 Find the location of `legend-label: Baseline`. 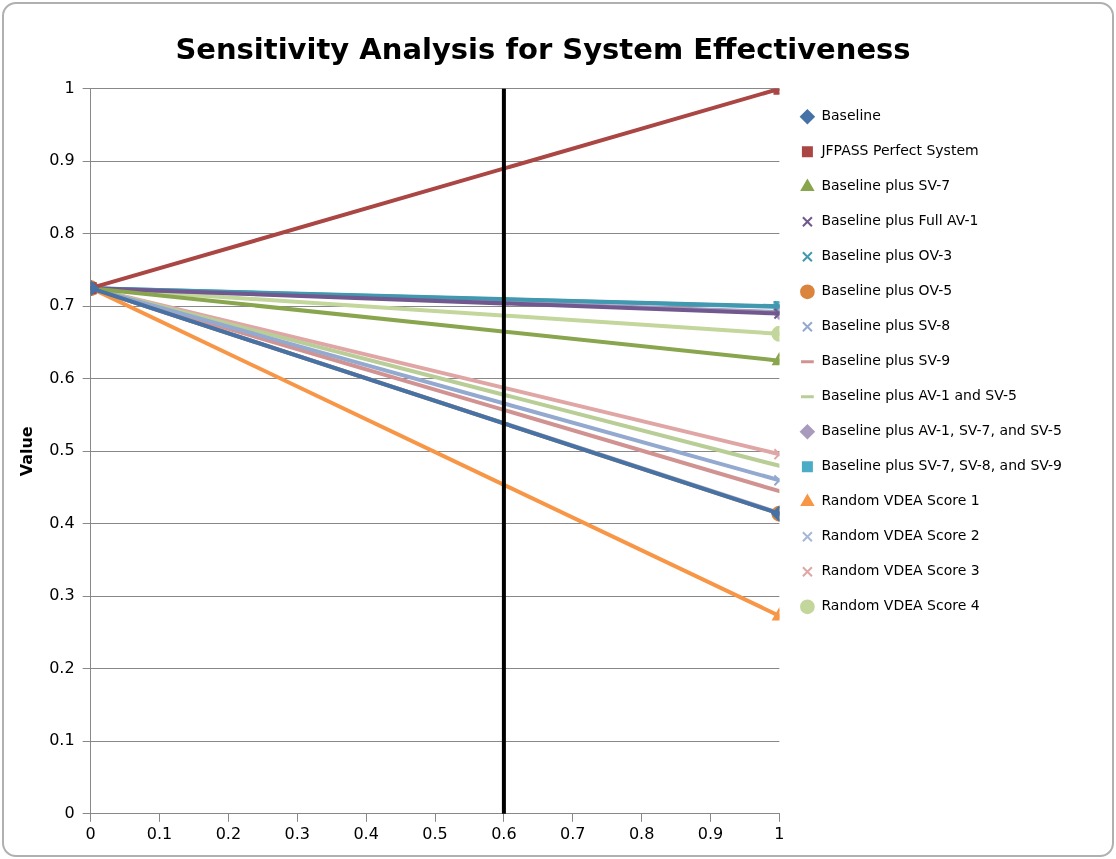

legend-label: Baseline is located at coordinates (851, 115).